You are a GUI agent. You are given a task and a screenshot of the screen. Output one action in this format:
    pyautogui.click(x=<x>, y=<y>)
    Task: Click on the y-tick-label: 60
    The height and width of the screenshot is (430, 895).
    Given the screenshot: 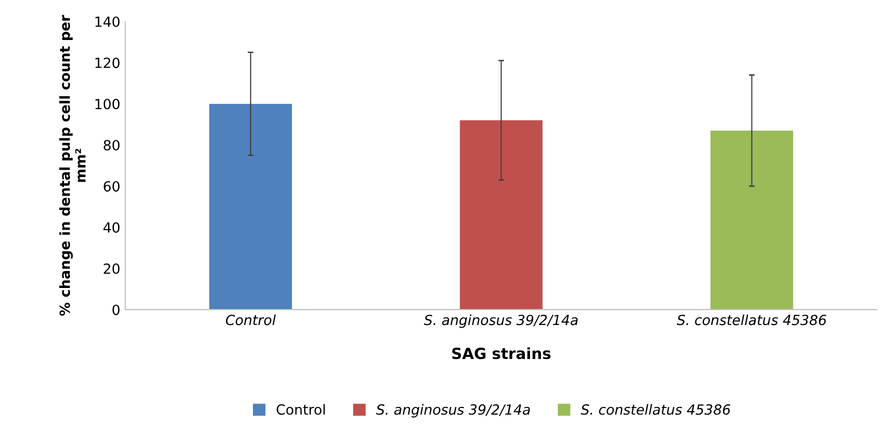 What is the action you would take?
    pyautogui.click(x=112, y=186)
    